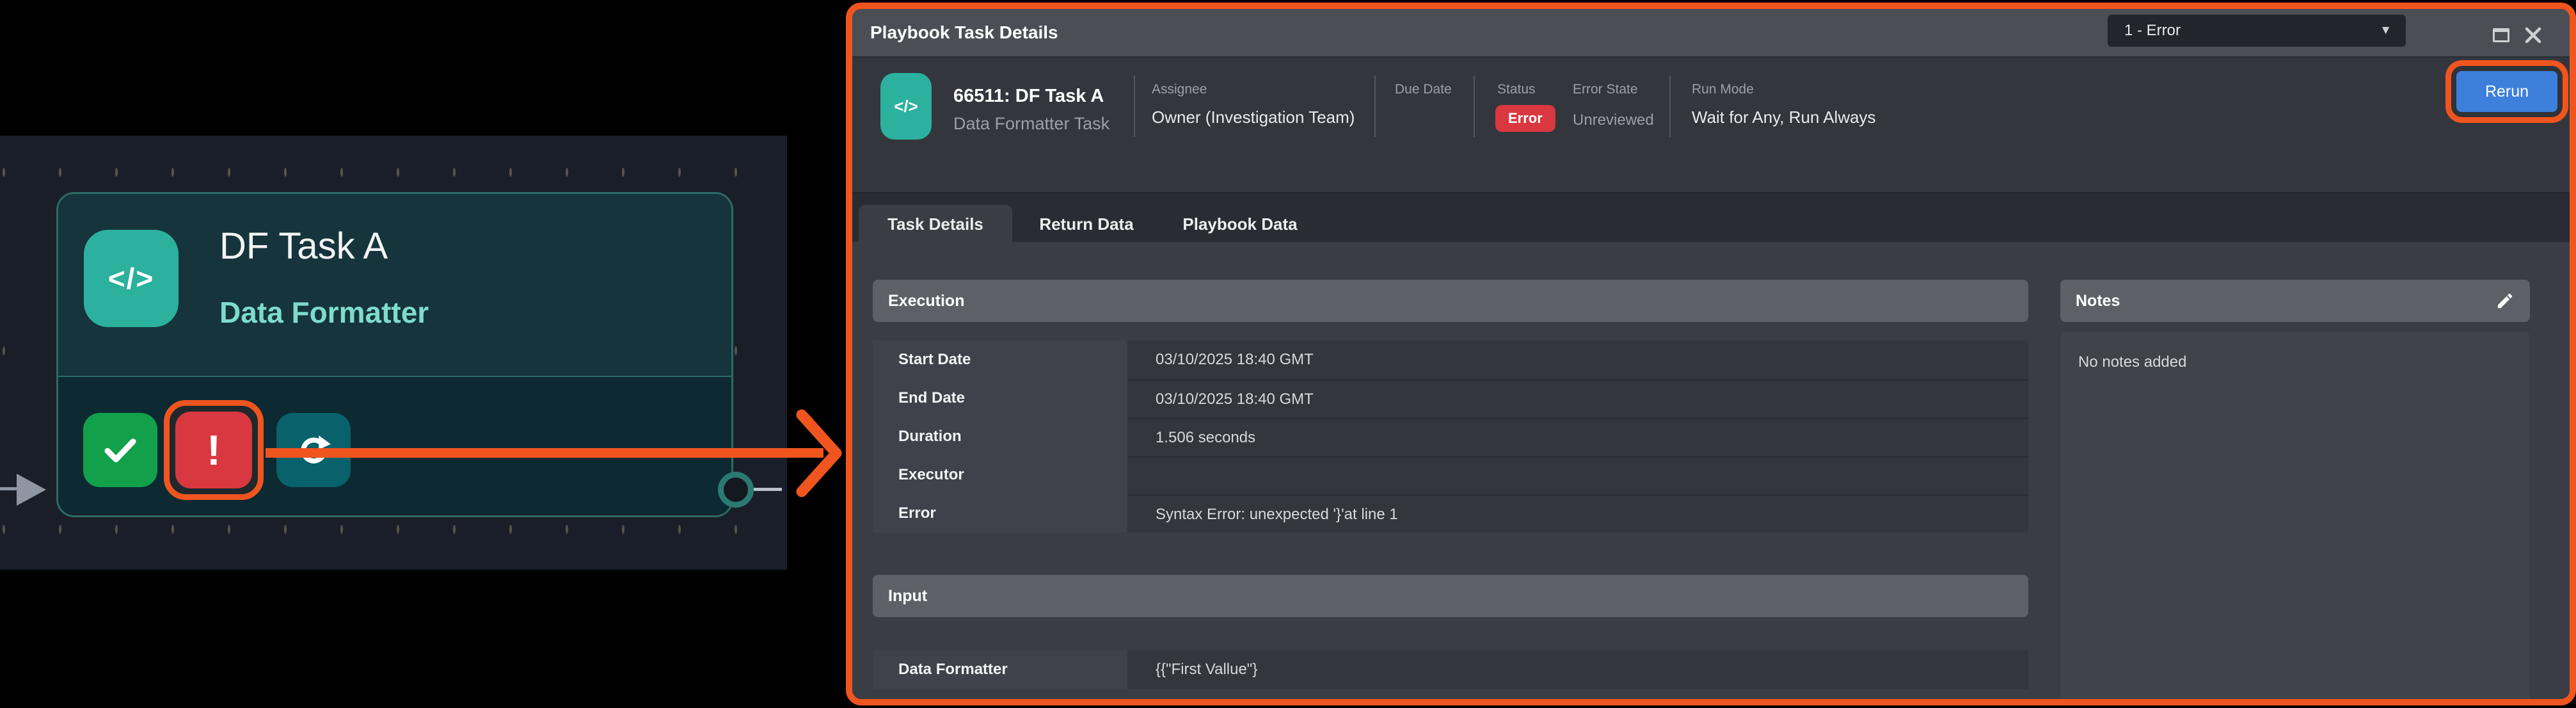  Describe the element at coordinates (2132, 362) in the screenshot. I see `notes-empty-text: No notes added` at that location.